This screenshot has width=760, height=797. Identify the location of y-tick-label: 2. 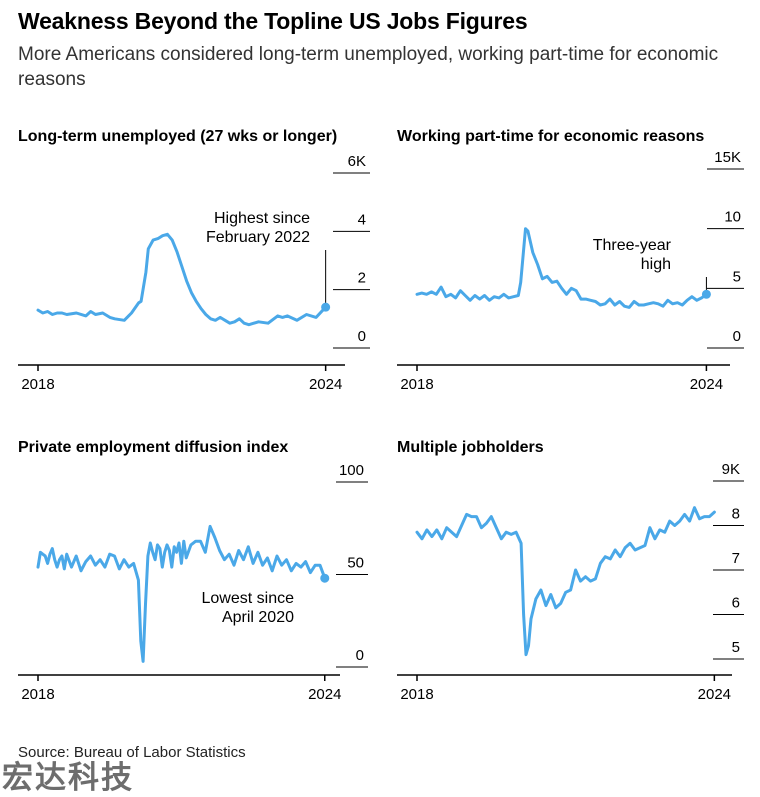
(362, 278).